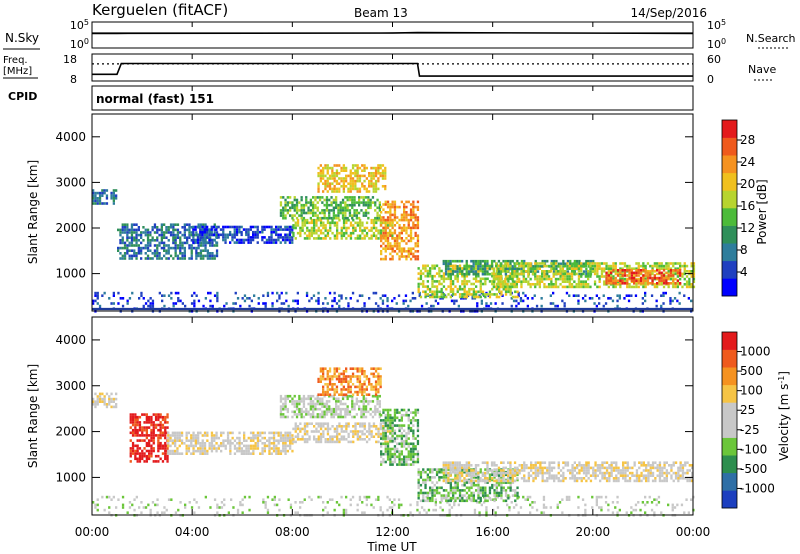 The image size is (800, 554). Describe the element at coordinates (716, 44) in the screenshot. I see `nsky-right-tick-bottom: 100` at that location.